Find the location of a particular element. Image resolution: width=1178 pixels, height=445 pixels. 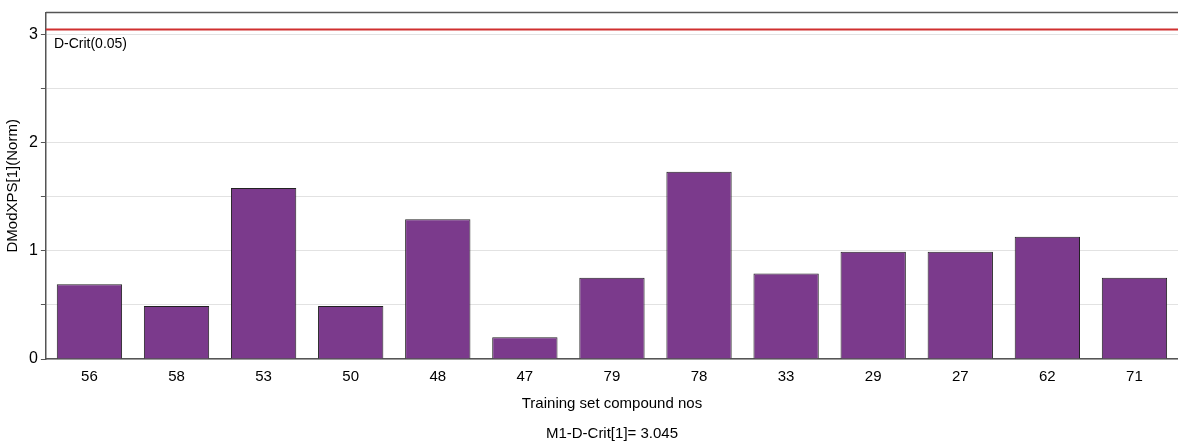

x-tick-label: 58 is located at coordinates (176, 376).